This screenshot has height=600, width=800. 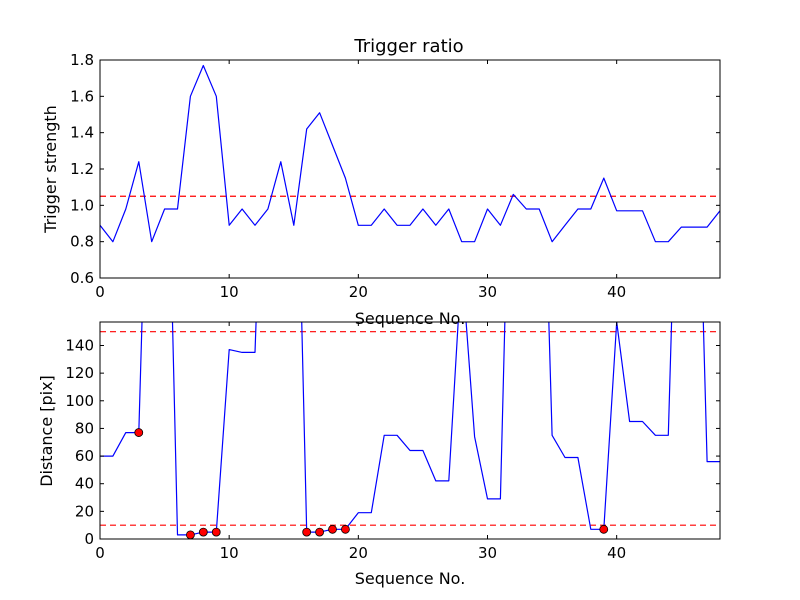 I want to click on y-tick-label: 1.4, so click(x=82, y=133).